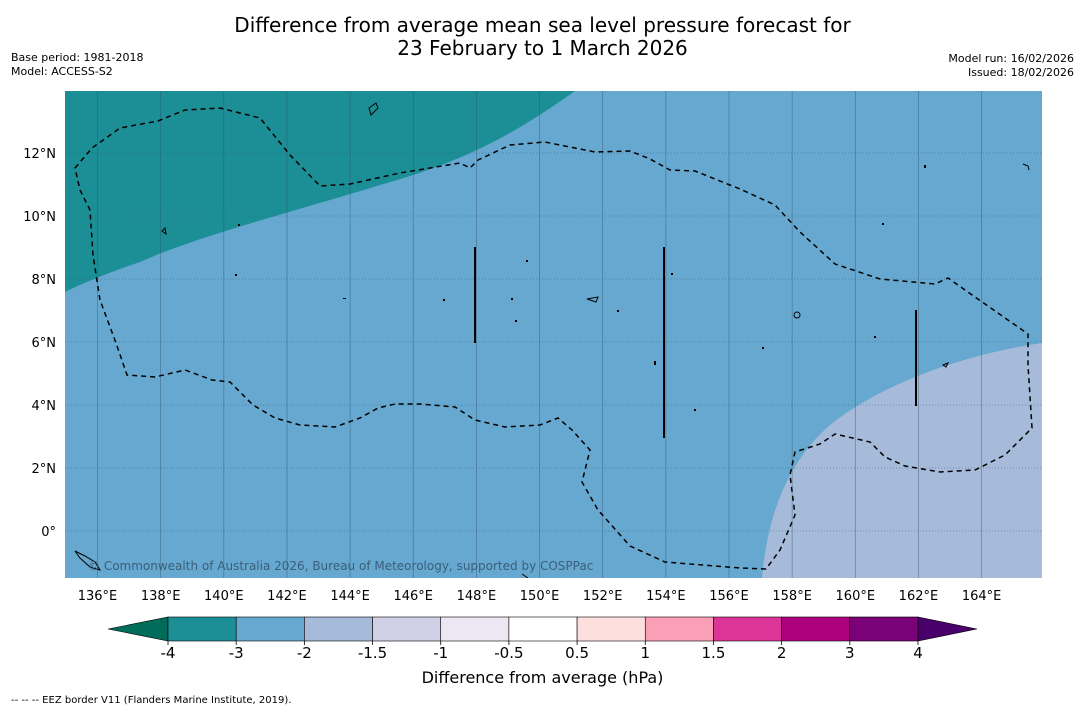 The height and width of the screenshot is (713, 1085). I want to click on meta-right: Model run: 16/02/2026 Issued: 18/02/2026, so click(1011, 66).